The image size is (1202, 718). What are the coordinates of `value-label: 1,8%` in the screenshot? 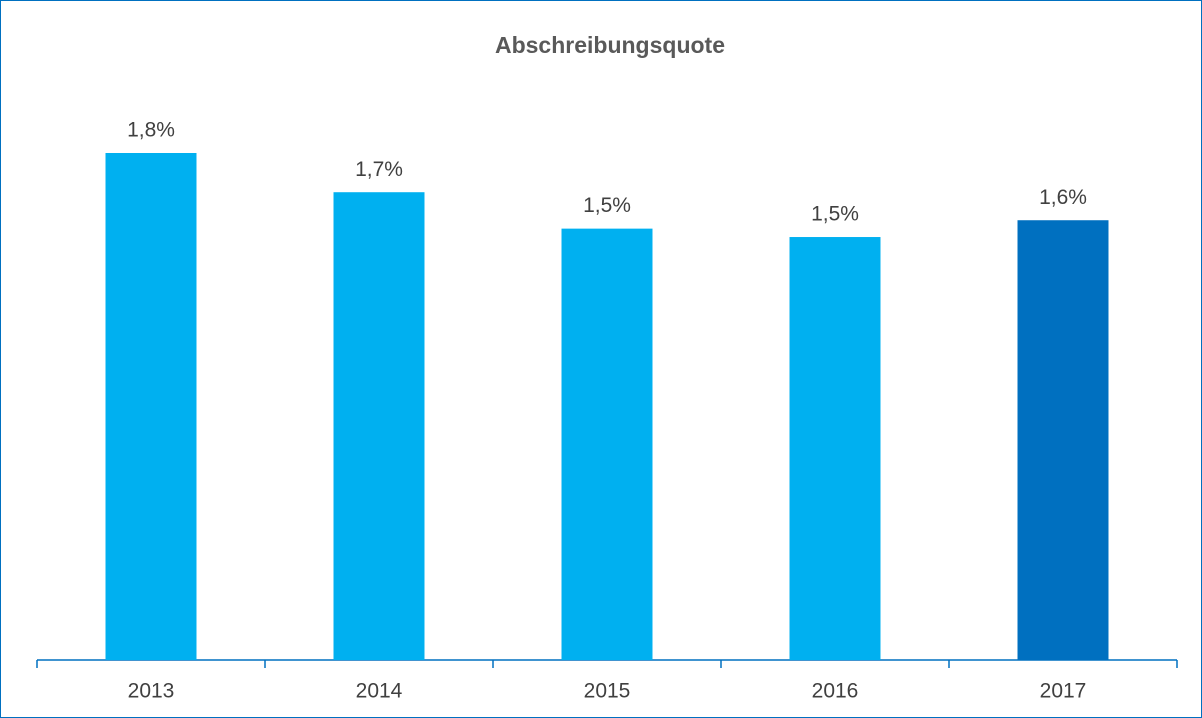 It's located at (151, 130).